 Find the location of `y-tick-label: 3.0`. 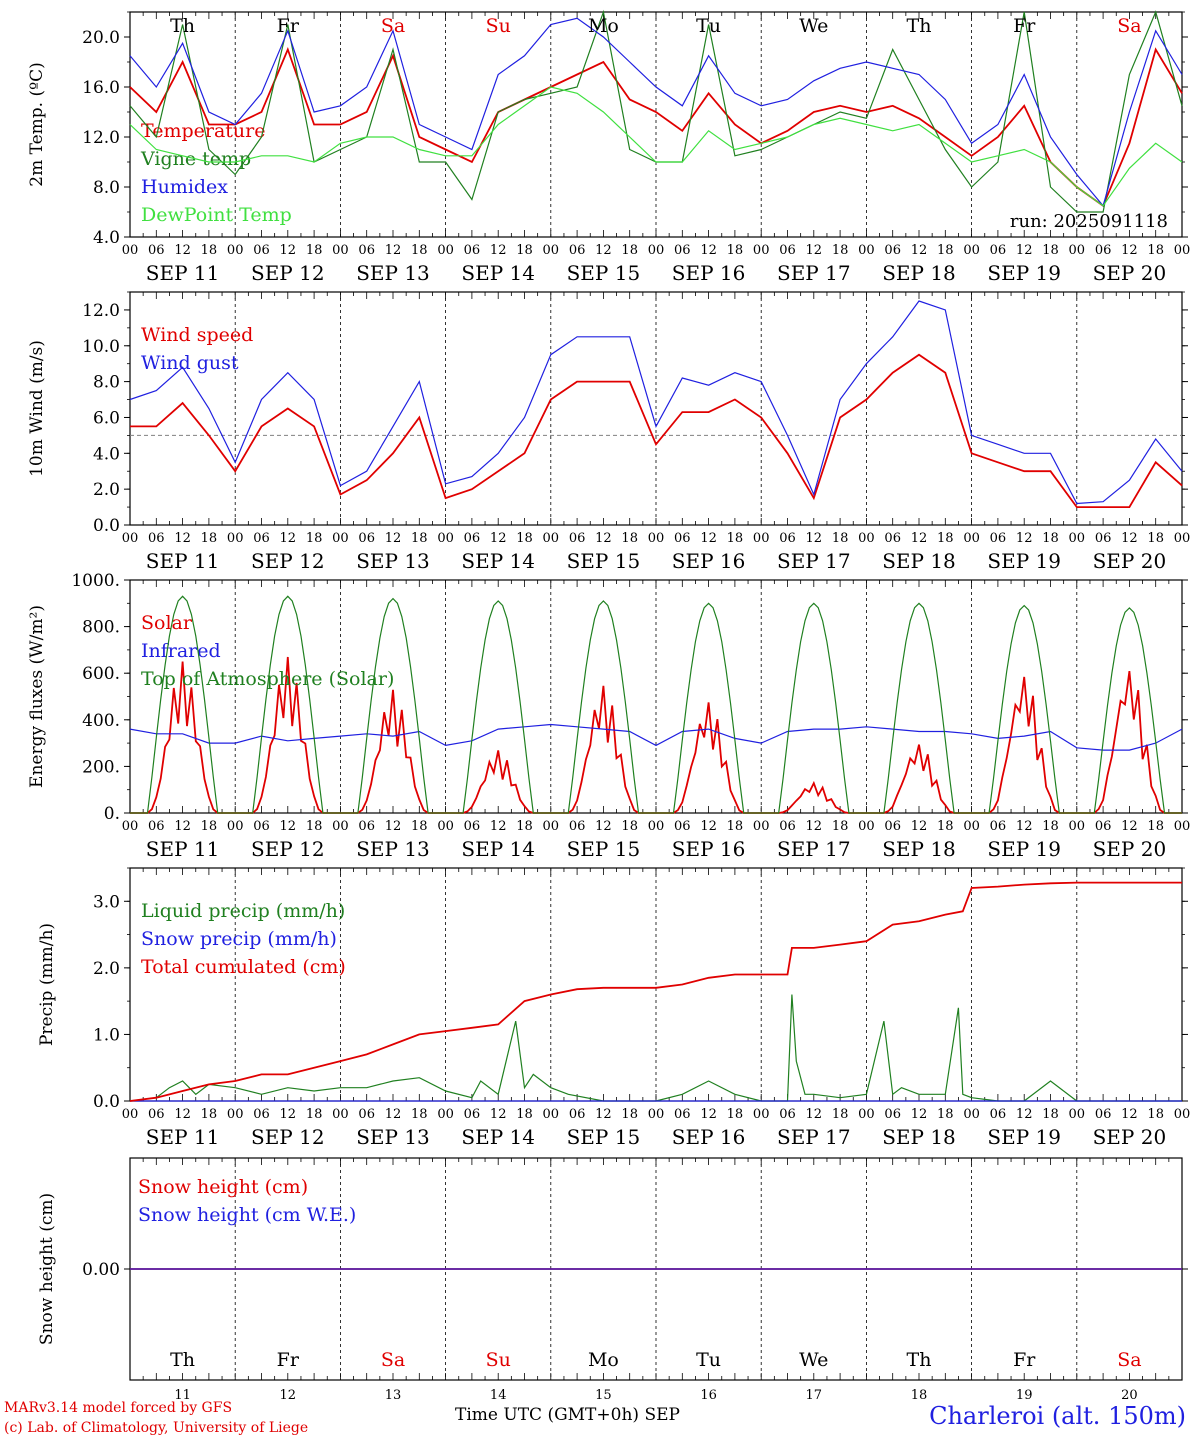

y-tick-label: 3.0 is located at coordinates (106, 902).